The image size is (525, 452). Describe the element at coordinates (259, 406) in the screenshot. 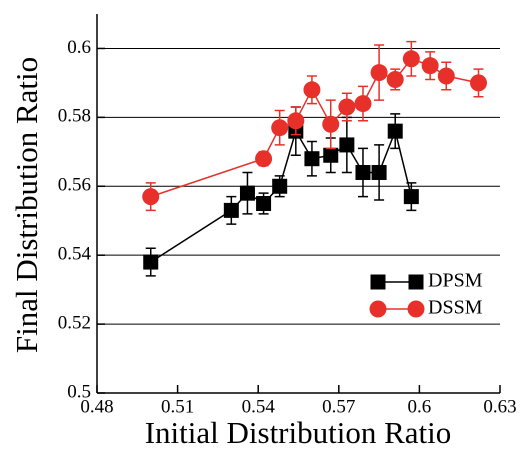

I see `x-tick-label: 0.54` at that location.